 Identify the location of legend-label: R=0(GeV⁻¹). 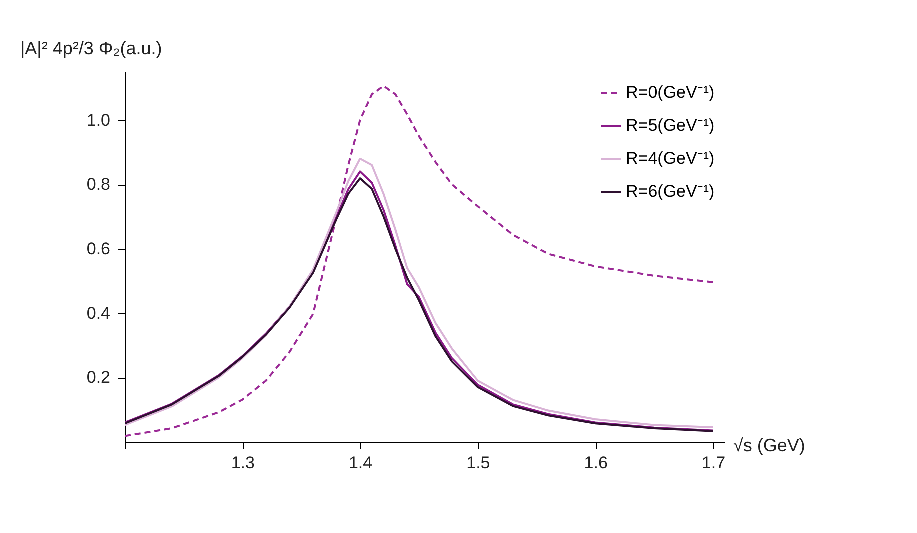
(670, 92).